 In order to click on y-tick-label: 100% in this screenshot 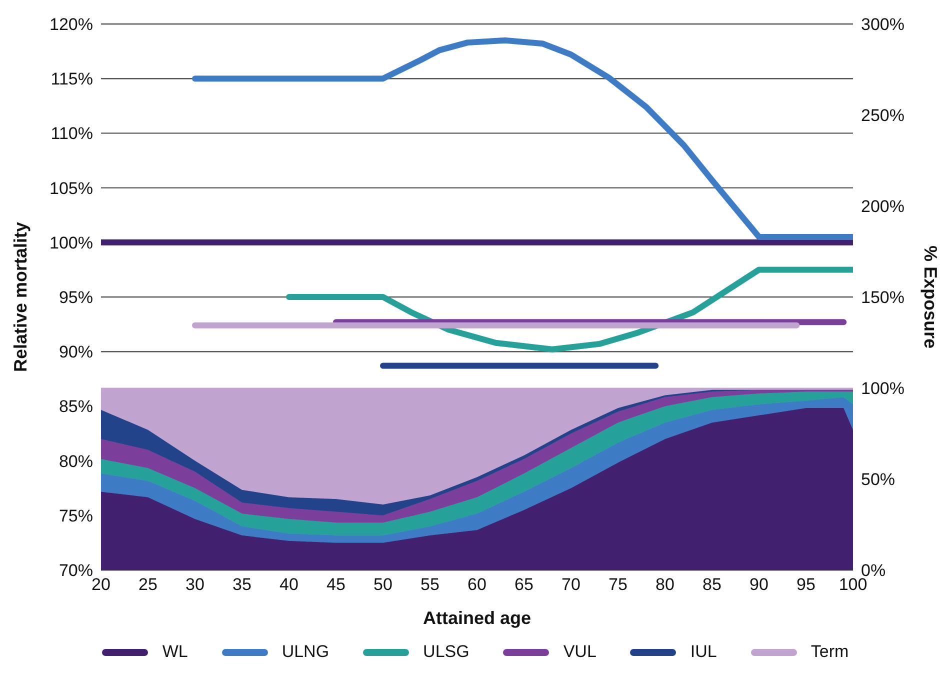, I will do `click(71, 242)`.